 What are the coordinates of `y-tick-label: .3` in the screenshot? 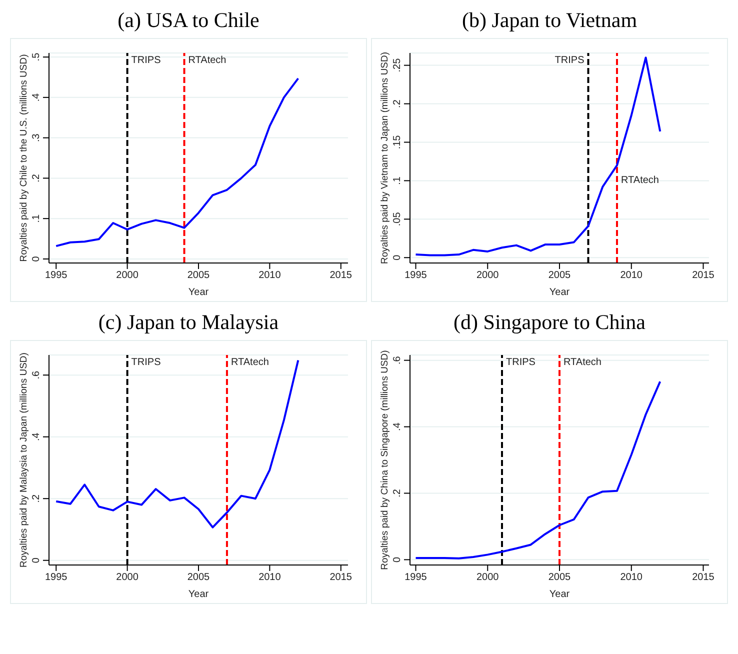 It's located at (36, 137).